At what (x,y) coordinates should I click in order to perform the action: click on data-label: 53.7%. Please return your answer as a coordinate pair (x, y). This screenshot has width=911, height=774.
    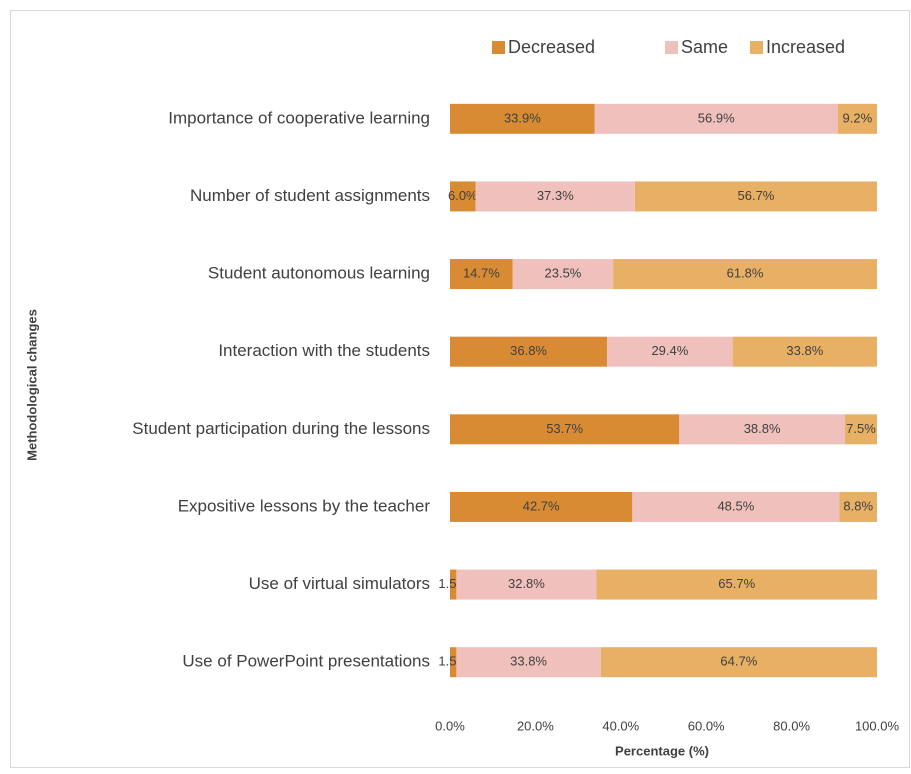
    Looking at the image, I should click on (564, 428).